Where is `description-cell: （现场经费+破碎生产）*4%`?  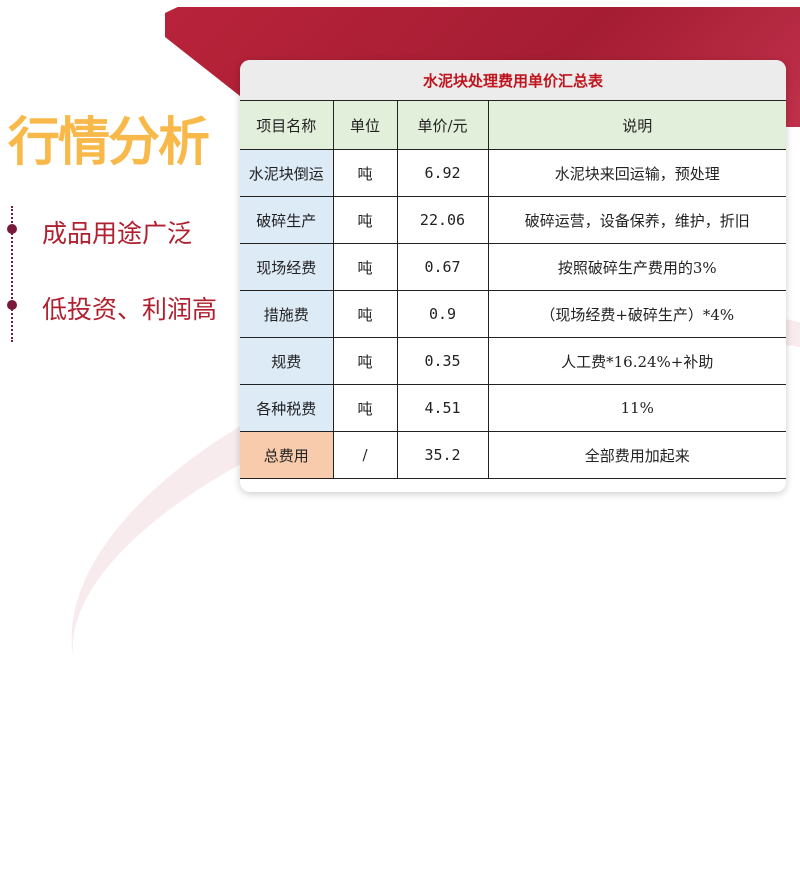
description-cell: （现场经费+破碎生产）*4% is located at coordinates (636, 314).